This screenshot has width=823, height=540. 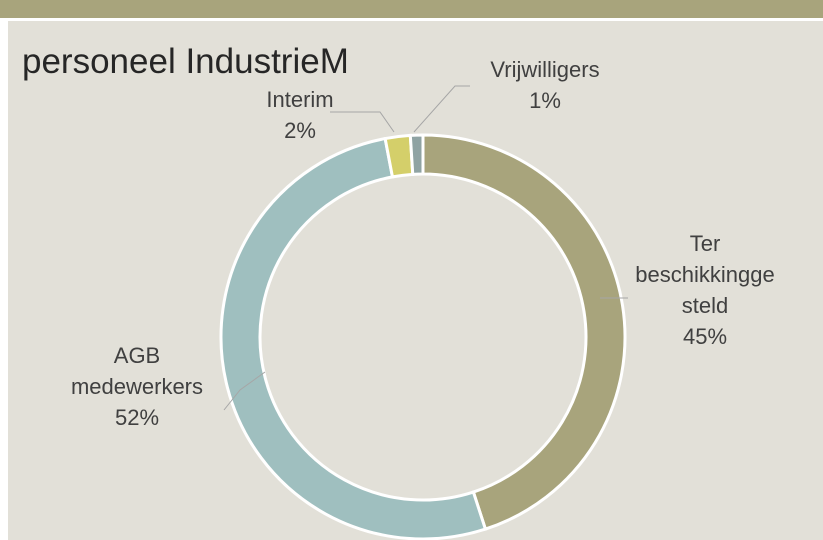 I want to click on donut-slice, so click(x=416, y=154).